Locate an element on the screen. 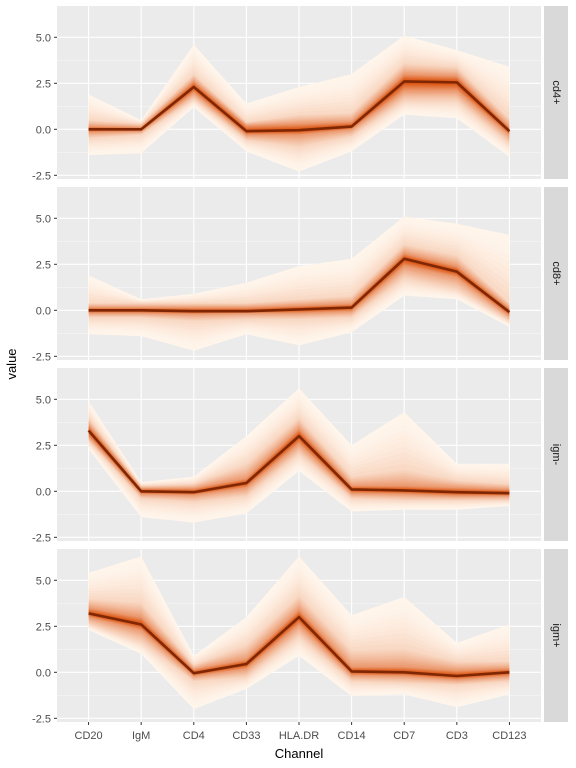 This screenshot has height=768, width=576. x-tick-label: CD20 is located at coordinates (89, 736).